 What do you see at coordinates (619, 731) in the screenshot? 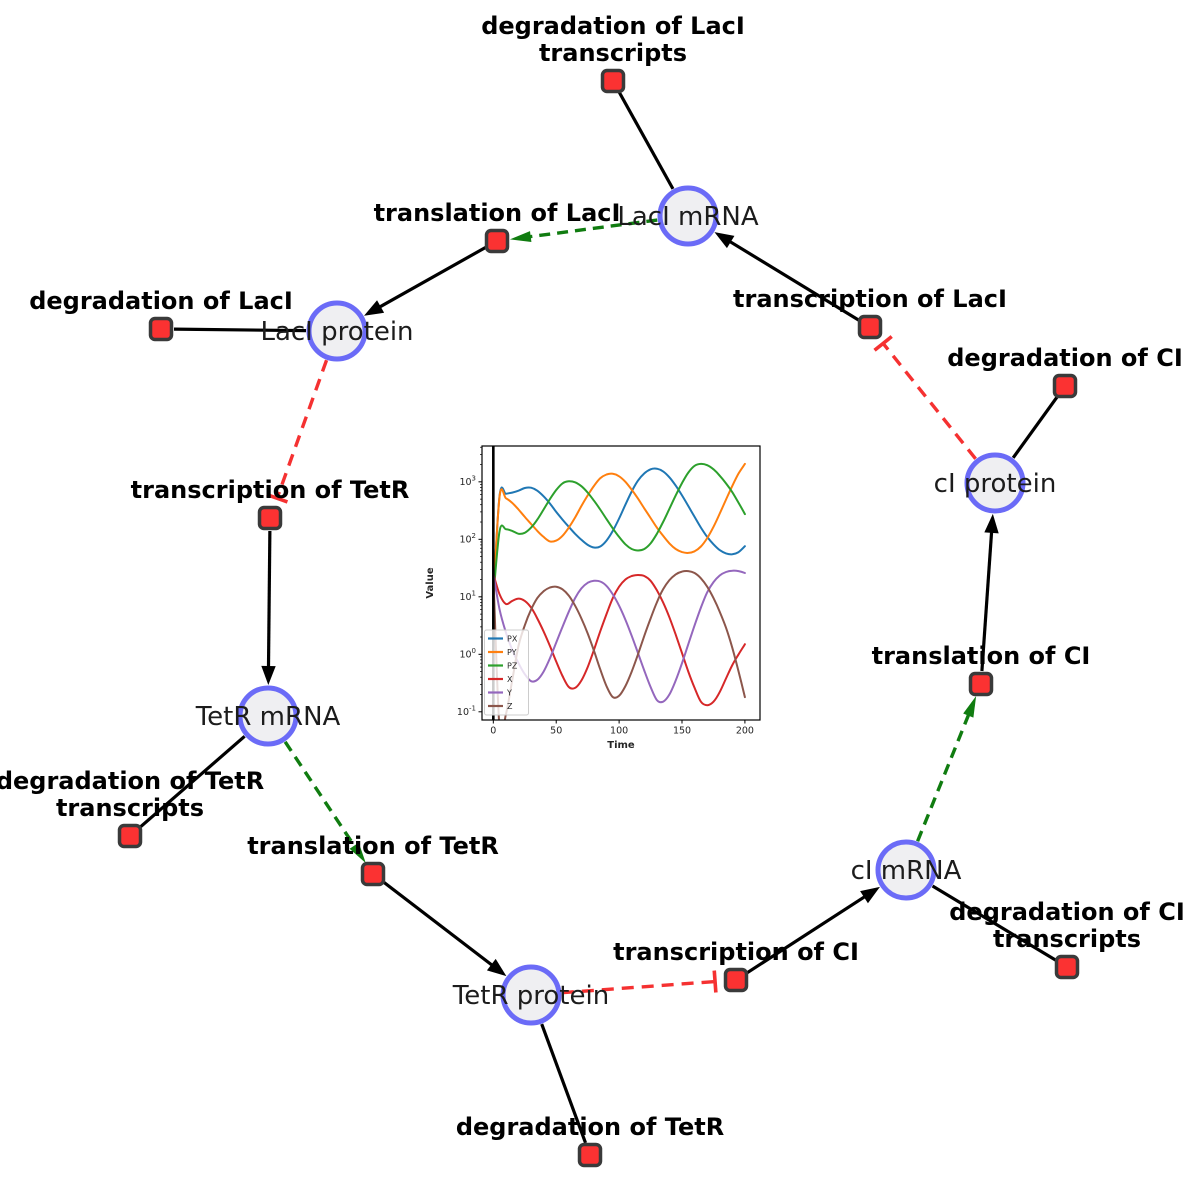
I see `chart-xtick-label: 100` at bounding box center [619, 731].